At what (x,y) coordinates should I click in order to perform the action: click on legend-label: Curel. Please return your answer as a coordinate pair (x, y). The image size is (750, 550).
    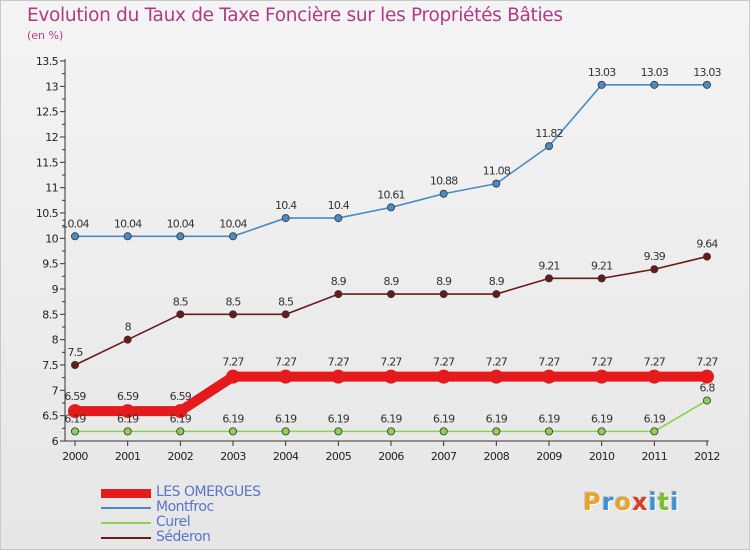
    Looking at the image, I should click on (173, 522).